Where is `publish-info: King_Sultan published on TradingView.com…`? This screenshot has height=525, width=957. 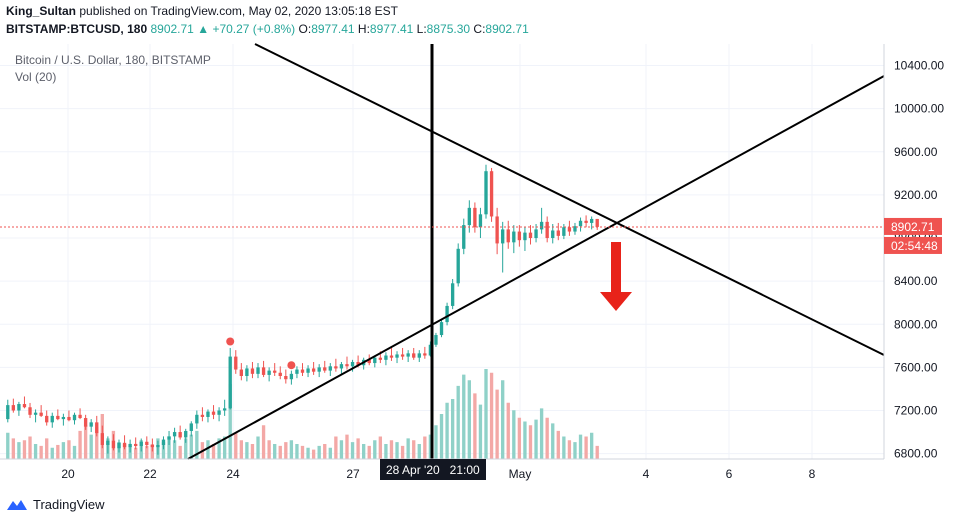 publish-info: King_Sultan published on TradingView.com… is located at coordinates (202, 11).